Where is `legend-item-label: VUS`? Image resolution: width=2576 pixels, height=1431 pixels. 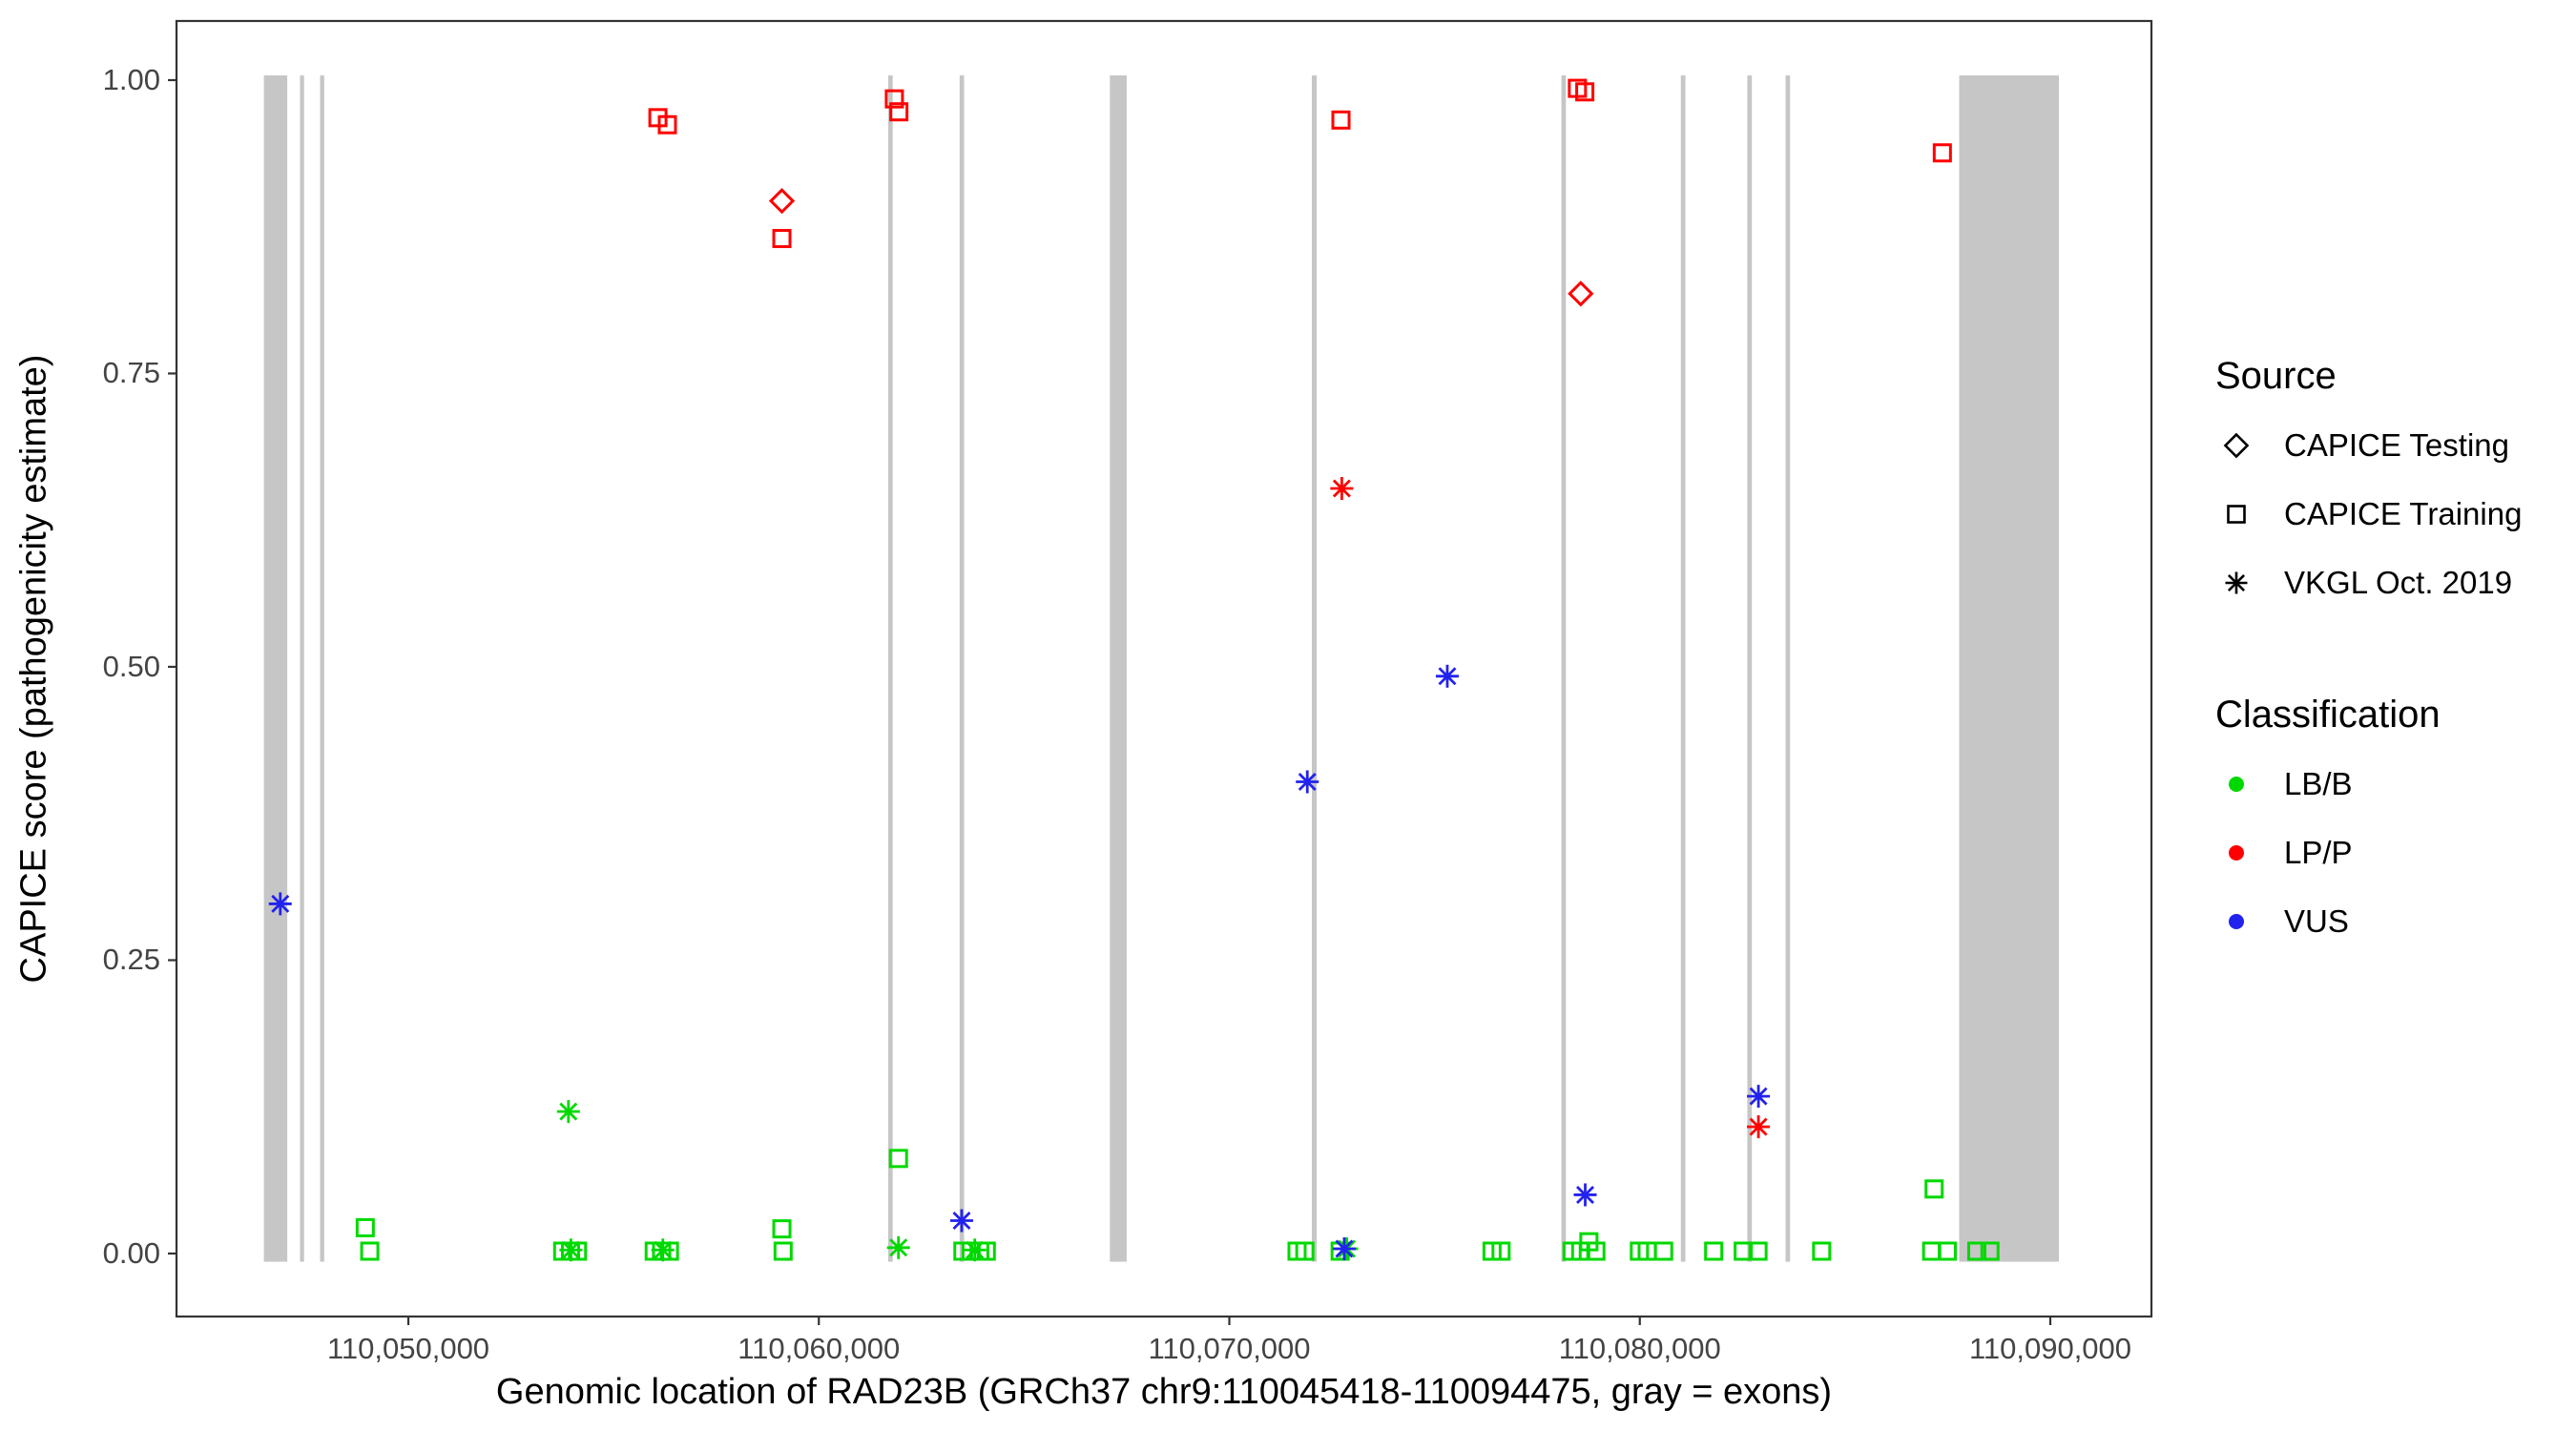 legend-item-label: VUS is located at coordinates (2316, 921).